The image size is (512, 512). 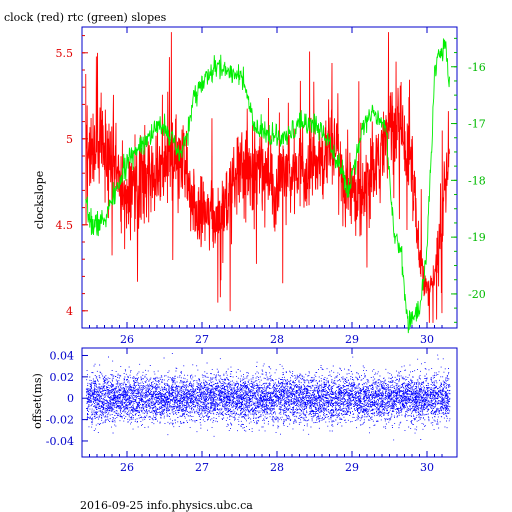 I want to click on offset-points, so click(x=268, y=397).